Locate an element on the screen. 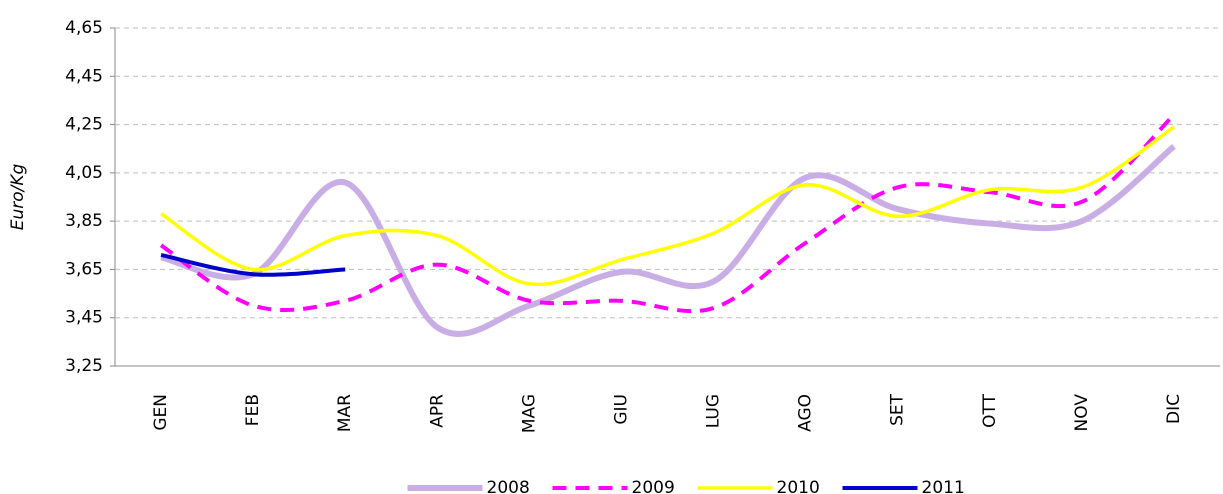  legend-label: 2008 is located at coordinates (508, 486).